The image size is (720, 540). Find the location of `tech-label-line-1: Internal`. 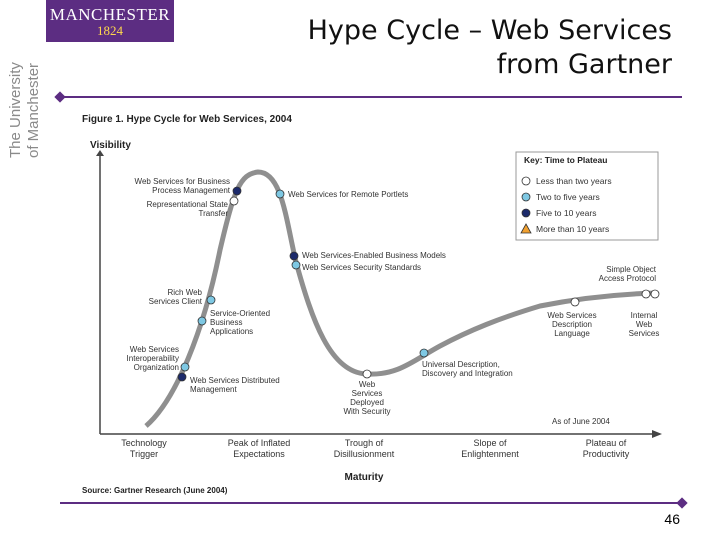

tech-label-line-1: Internal is located at coordinates (644, 315).